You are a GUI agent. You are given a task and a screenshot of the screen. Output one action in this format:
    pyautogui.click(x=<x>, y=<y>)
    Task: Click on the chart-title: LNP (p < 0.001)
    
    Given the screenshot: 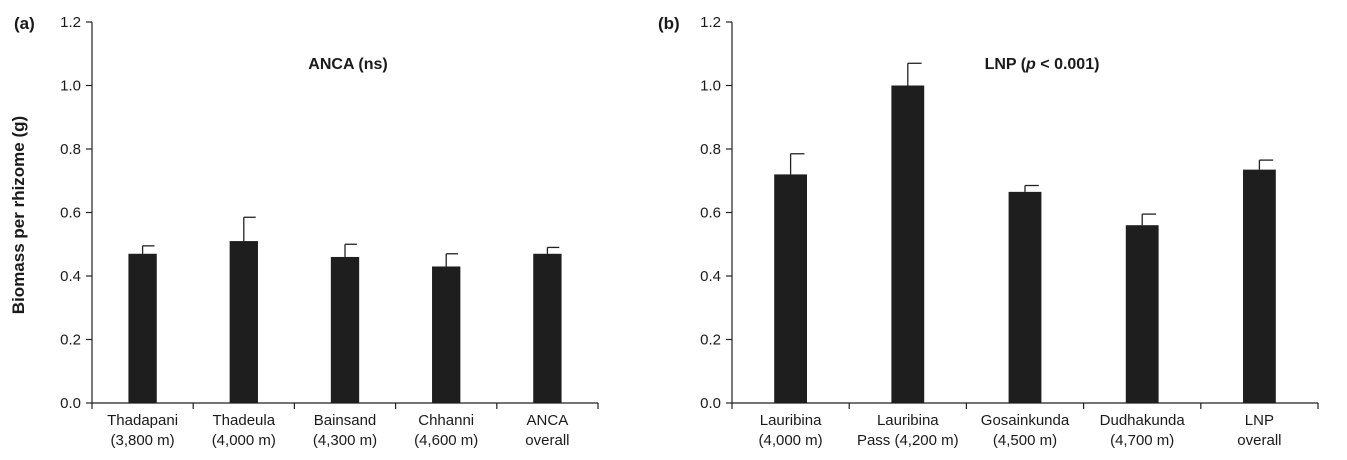 What is the action you would take?
    pyautogui.click(x=1042, y=64)
    